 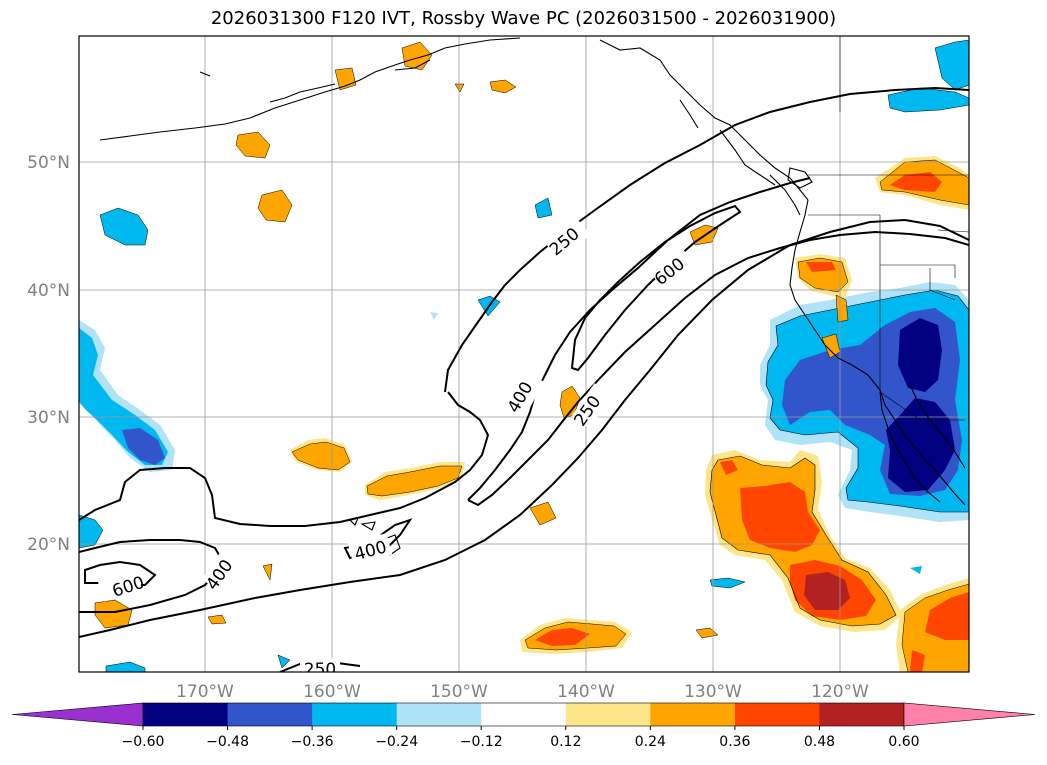 What do you see at coordinates (48, 163) in the screenshot?
I see `latitude-label-50n: 50°N` at bounding box center [48, 163].